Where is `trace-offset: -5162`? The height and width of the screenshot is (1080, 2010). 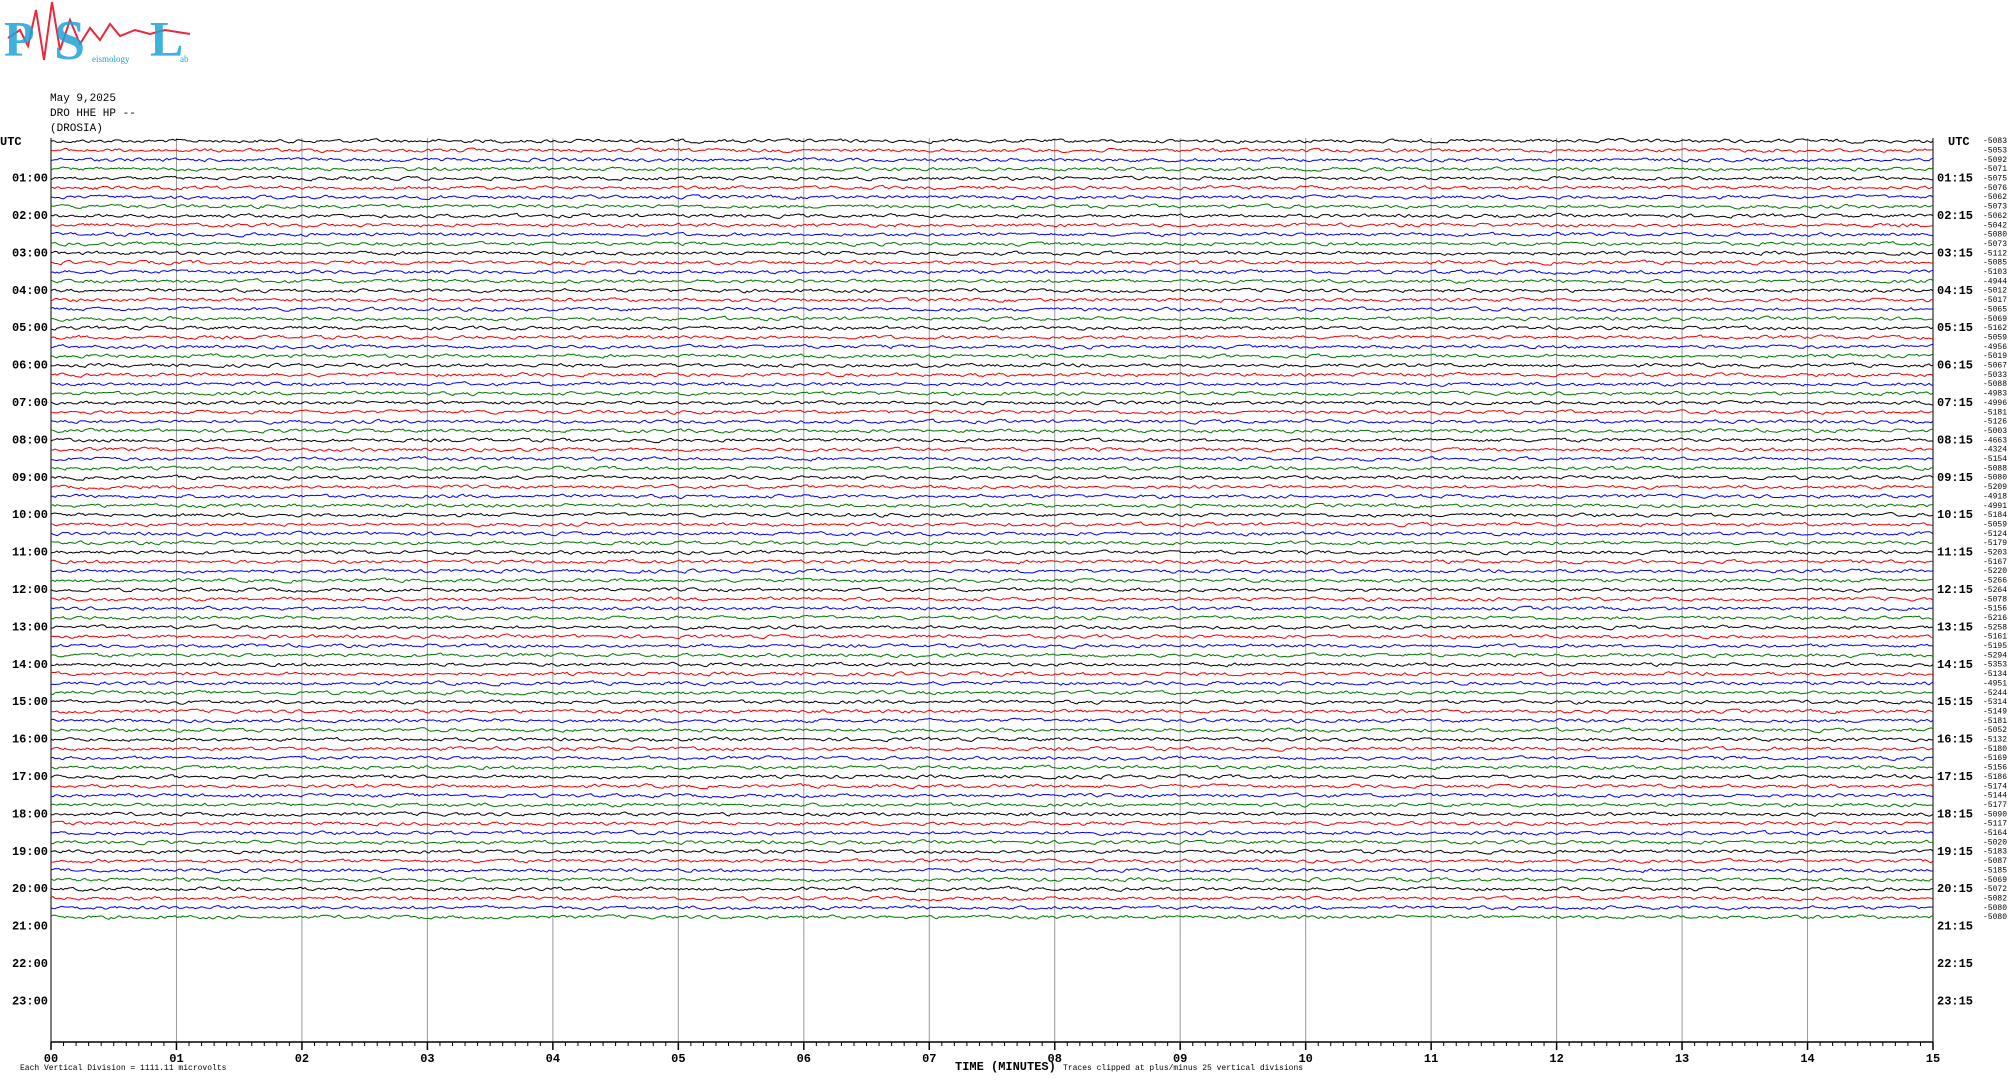
trace-offset: -5162 is located at coordinates (1995, 328).